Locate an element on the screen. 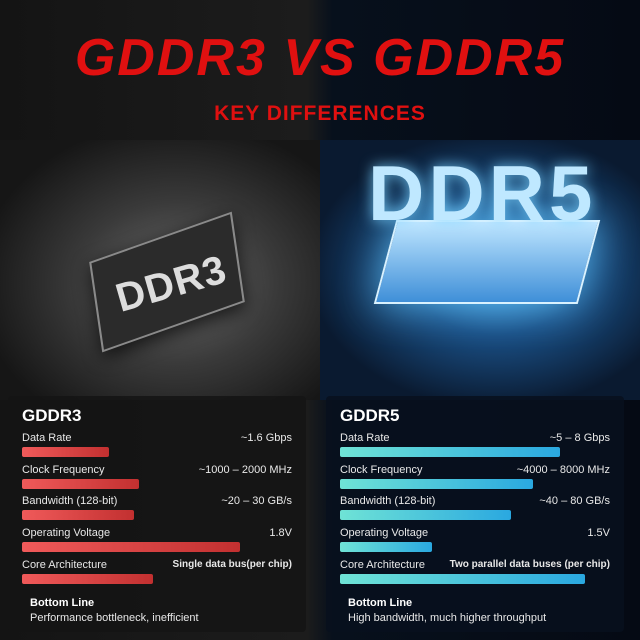 This screenshot has height=640, width=640. spec-value: 1.5V is located at coordinates (598, 533).